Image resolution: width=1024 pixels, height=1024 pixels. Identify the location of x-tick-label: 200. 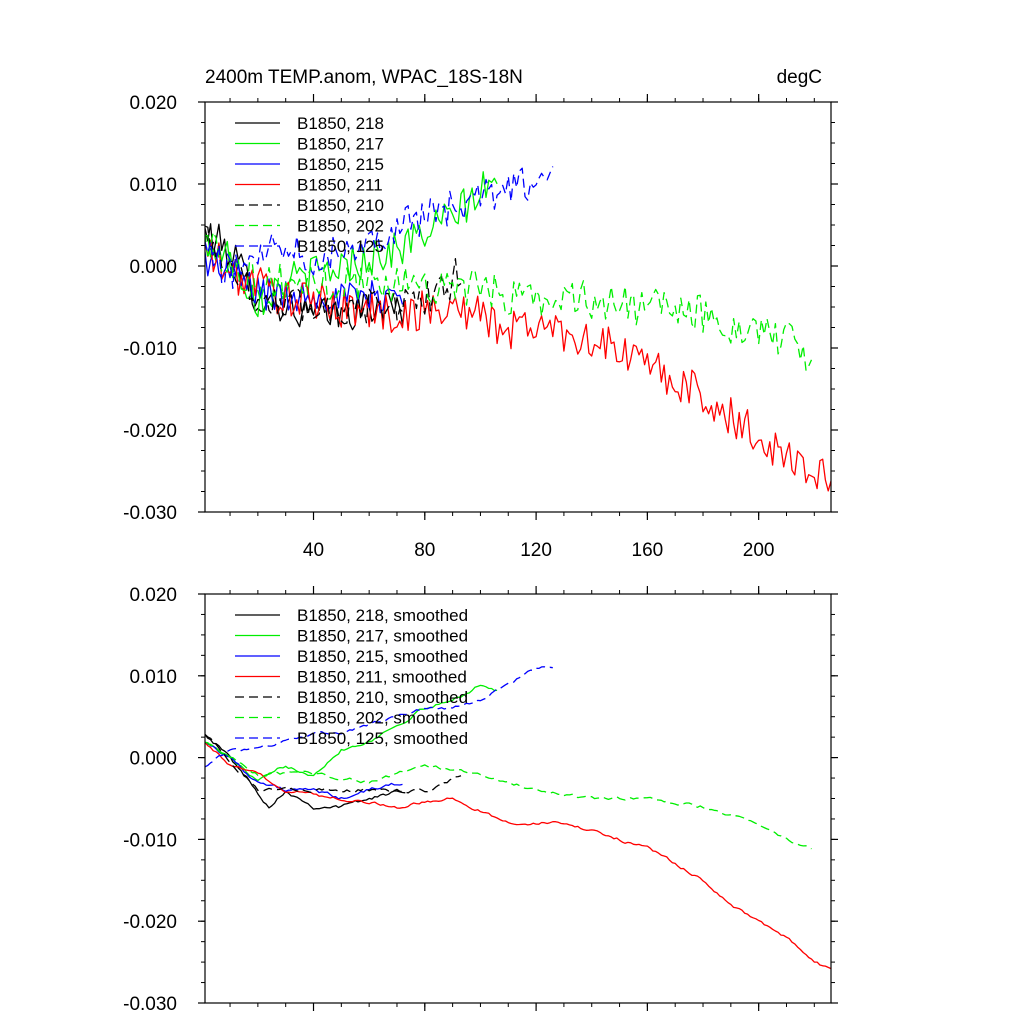
(759, 550).